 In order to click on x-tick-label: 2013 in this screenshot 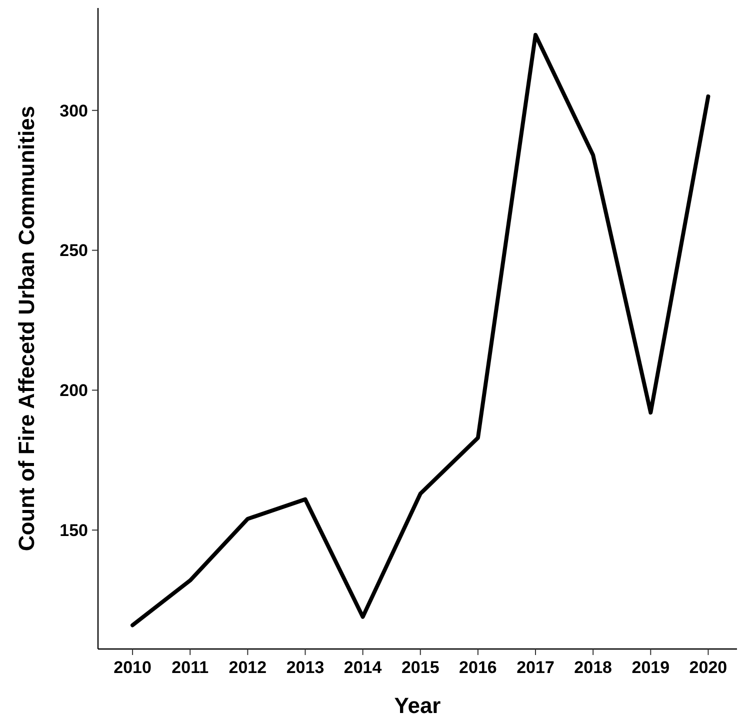, I will do `click(305, 667)`.